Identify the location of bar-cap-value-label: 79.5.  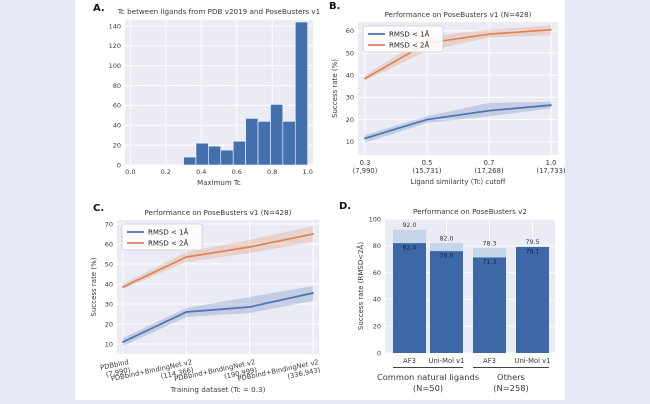
(532, 242).